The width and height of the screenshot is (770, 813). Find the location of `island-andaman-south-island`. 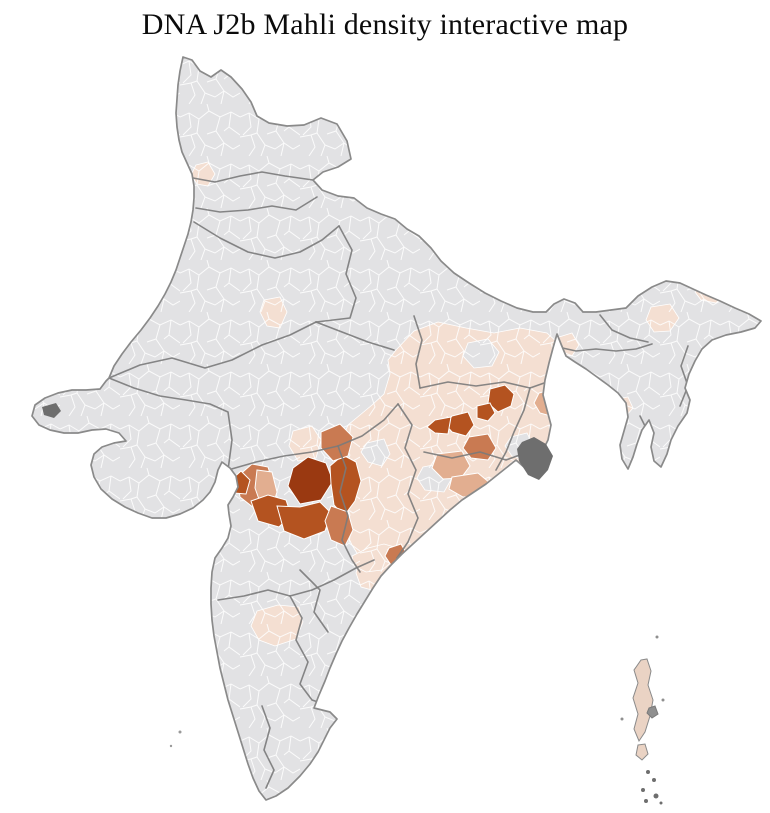

island-andaman-south-island is located at coordinates (642, 752).